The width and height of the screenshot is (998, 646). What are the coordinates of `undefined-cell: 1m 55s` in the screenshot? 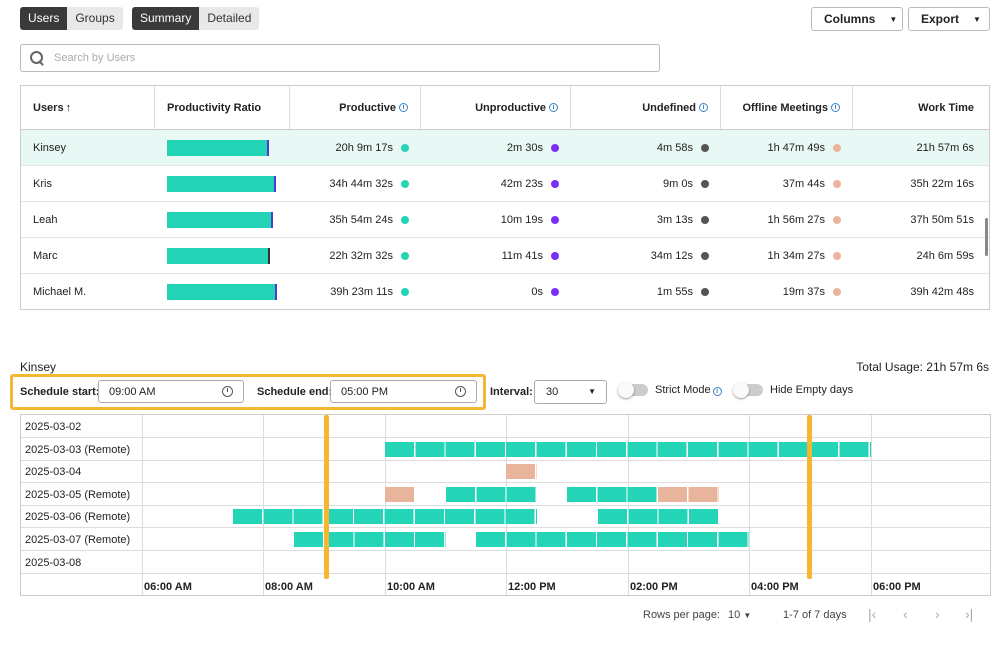 It's located at (646, 291).